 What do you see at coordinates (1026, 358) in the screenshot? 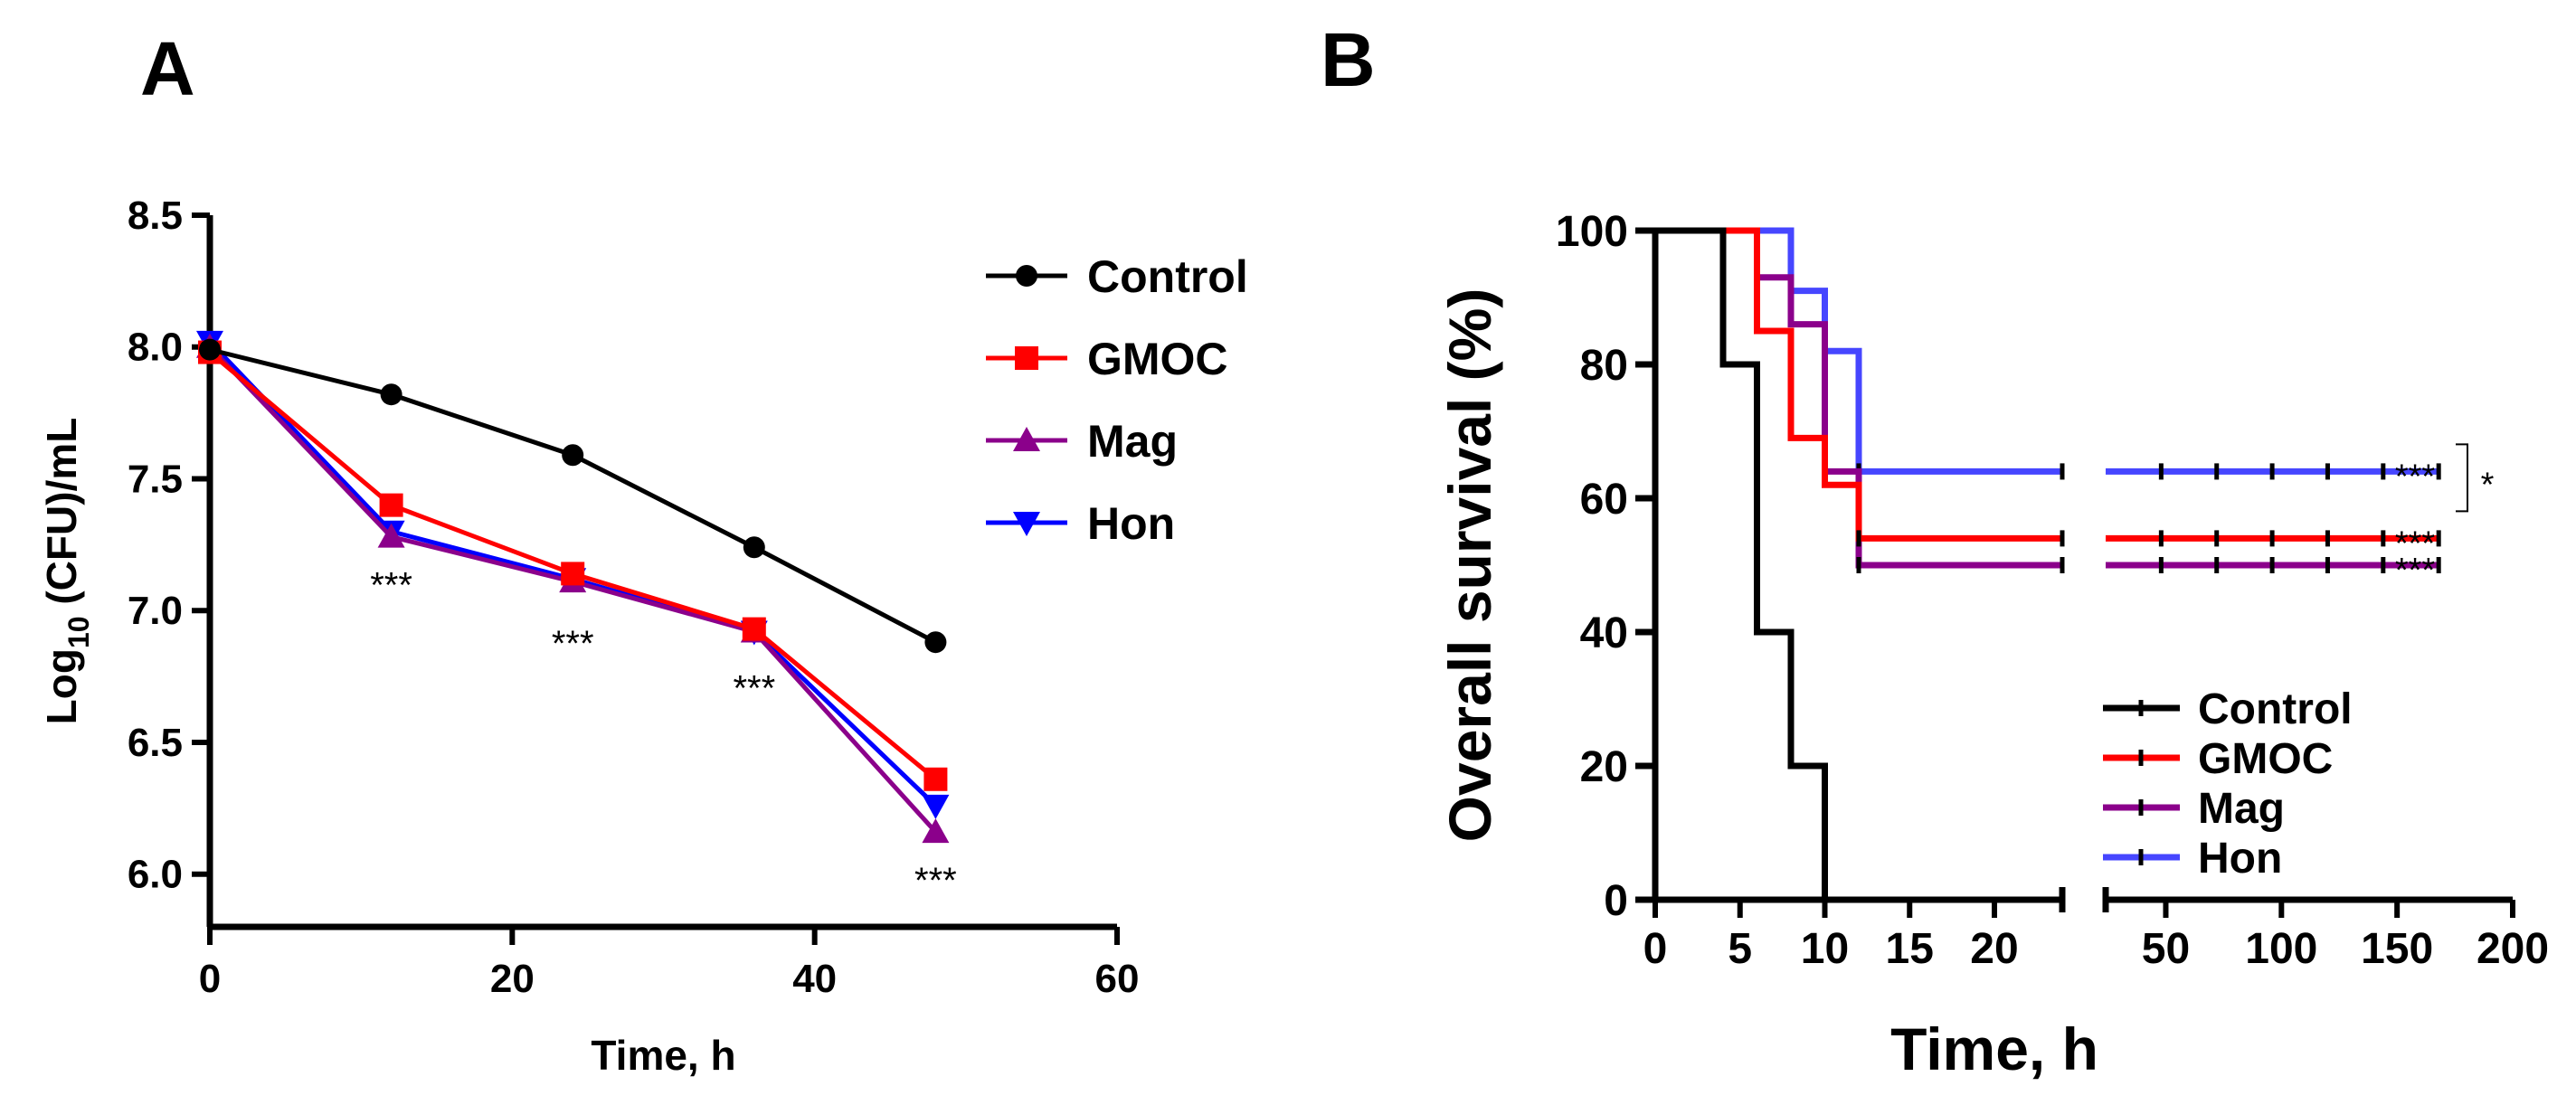
I see `legend-marker-gmoc` at bounding box center [1026, 358].